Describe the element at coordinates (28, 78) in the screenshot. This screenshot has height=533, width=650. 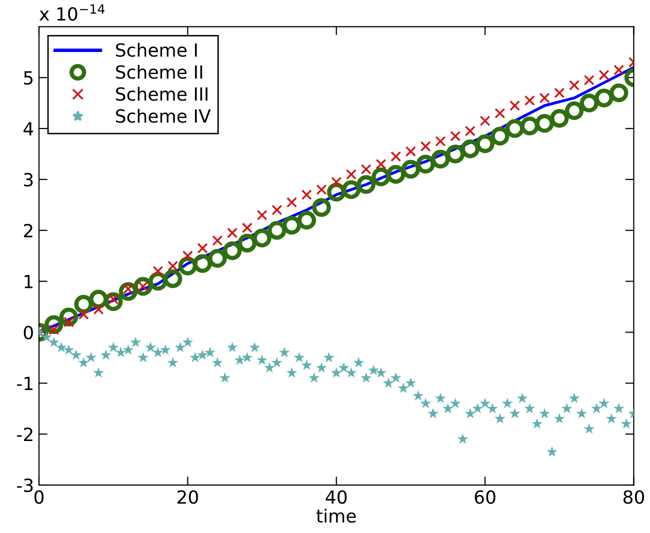
I see `y-tick-label: 5` at that location.